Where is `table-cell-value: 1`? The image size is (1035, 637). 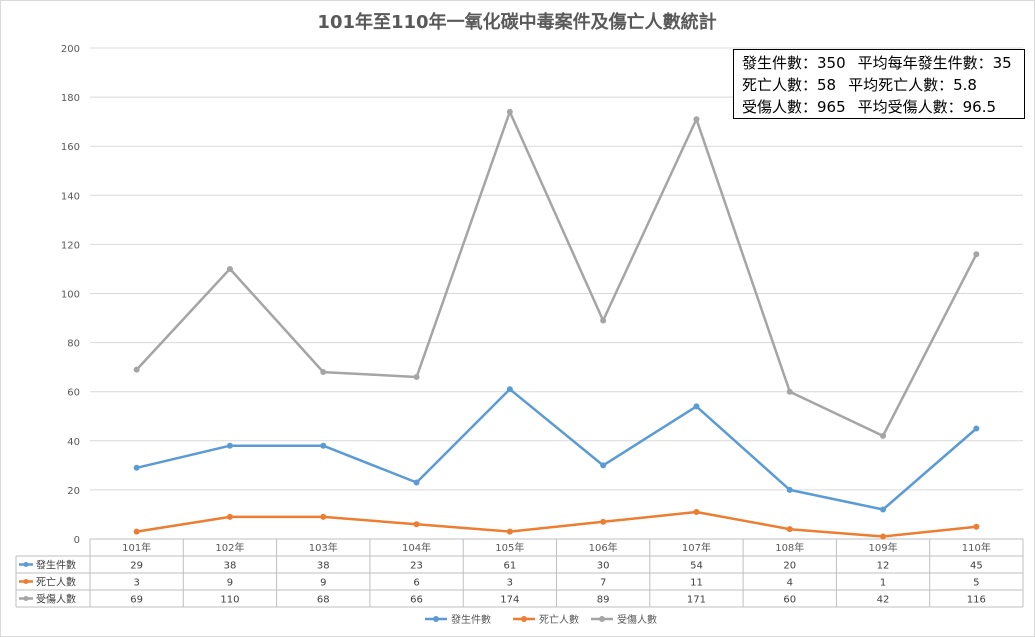 table-cell-value: 1 is located at coordinates (883, 583).